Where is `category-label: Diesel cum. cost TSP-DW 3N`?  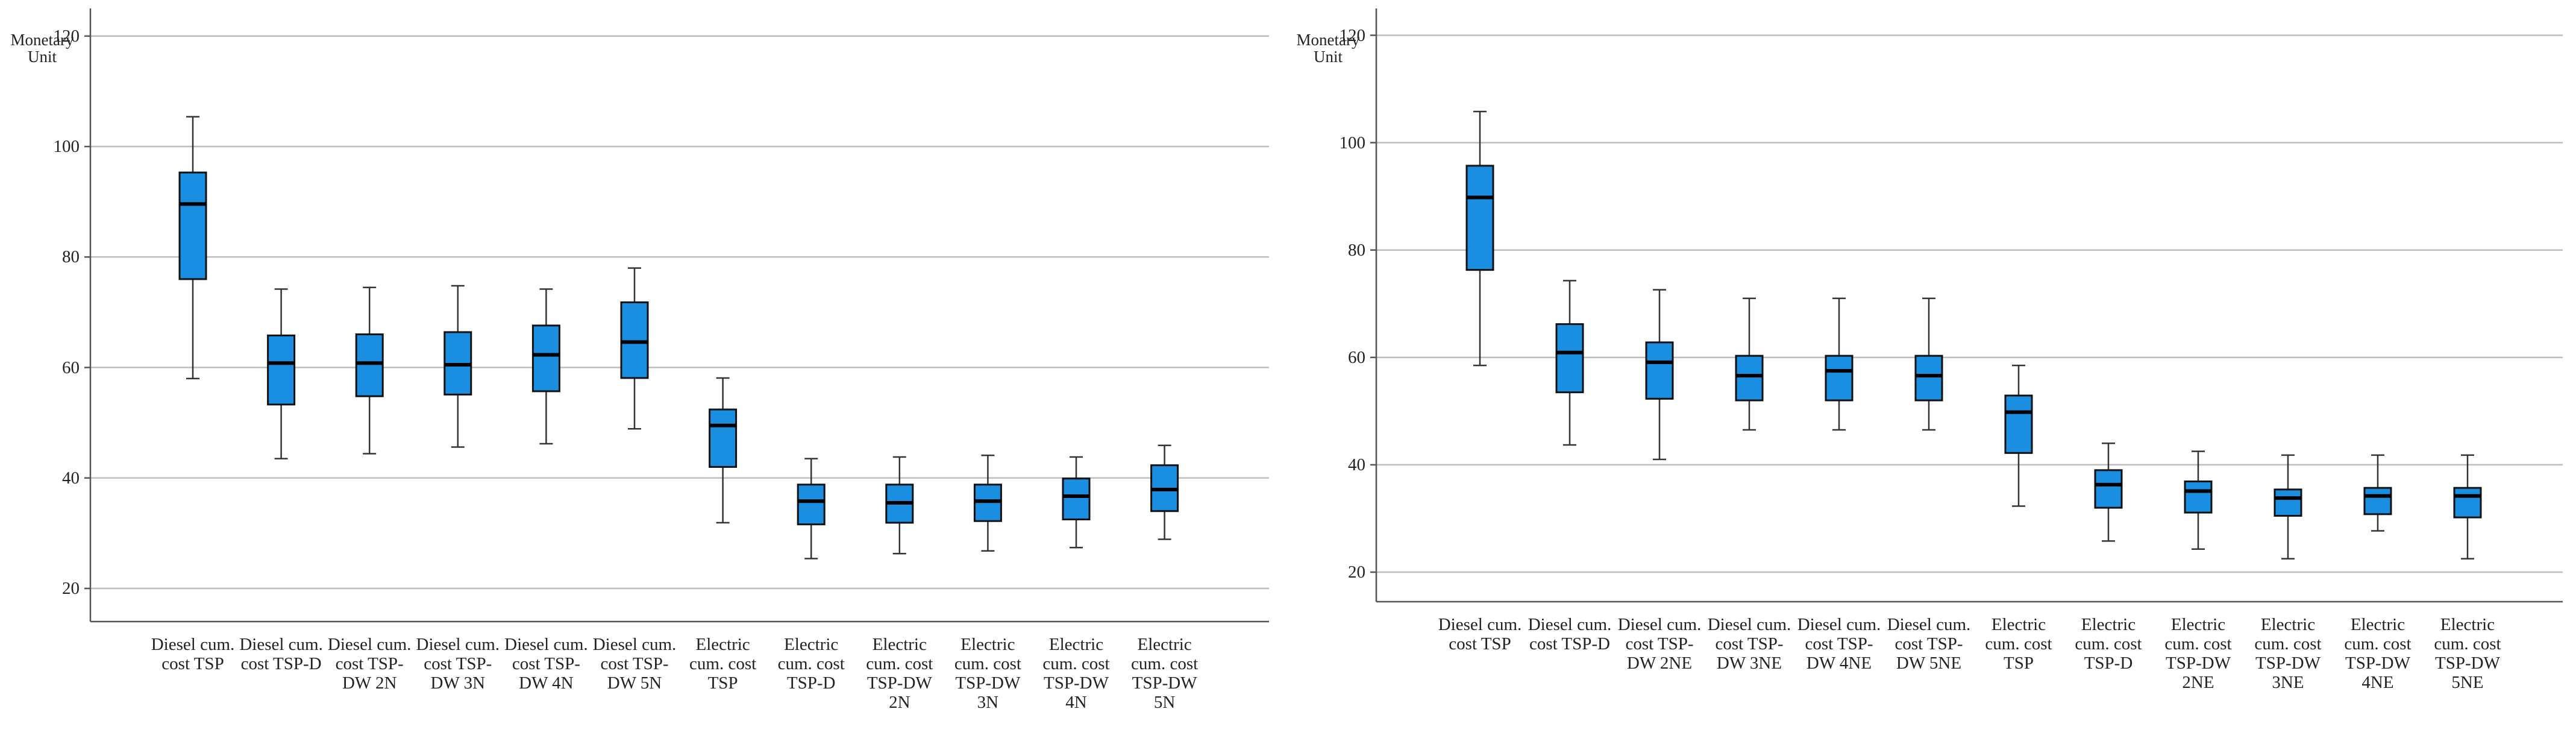
category-label: Diesel cum. cost TSP-DW 3N is located at coordinates (458, 664).